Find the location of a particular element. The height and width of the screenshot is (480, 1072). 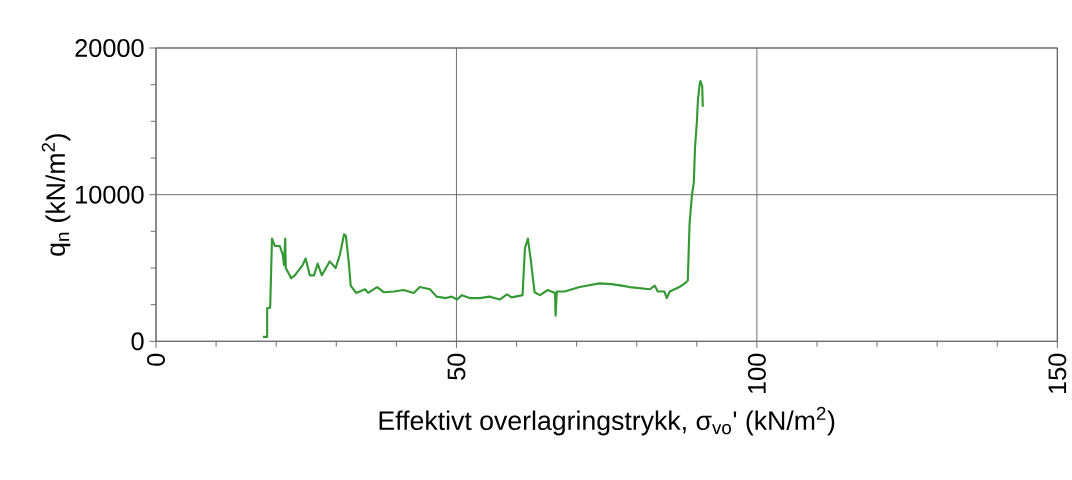

y-tick-label: 10000 is located at coordinates (110, 194).